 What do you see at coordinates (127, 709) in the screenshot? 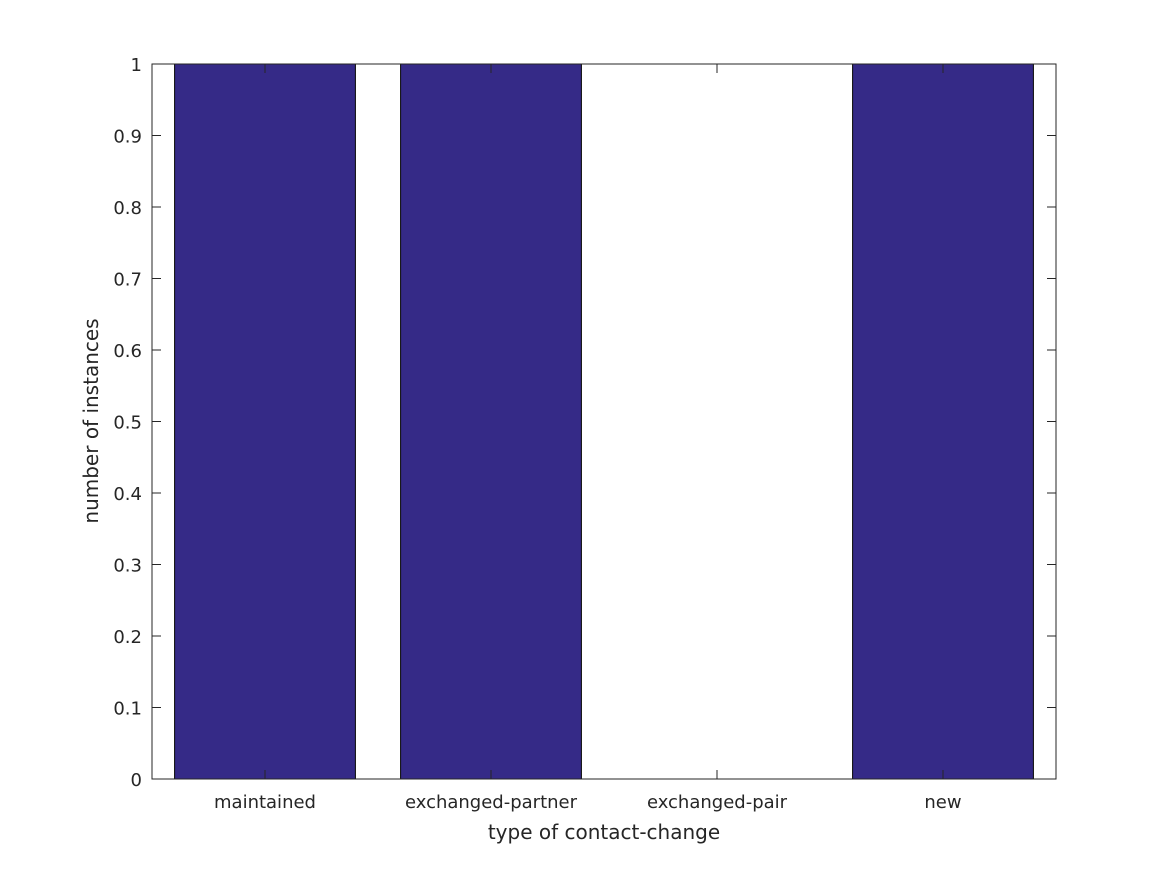
I see `y-tick-label: 0.1` at bounding box center [127, 709].